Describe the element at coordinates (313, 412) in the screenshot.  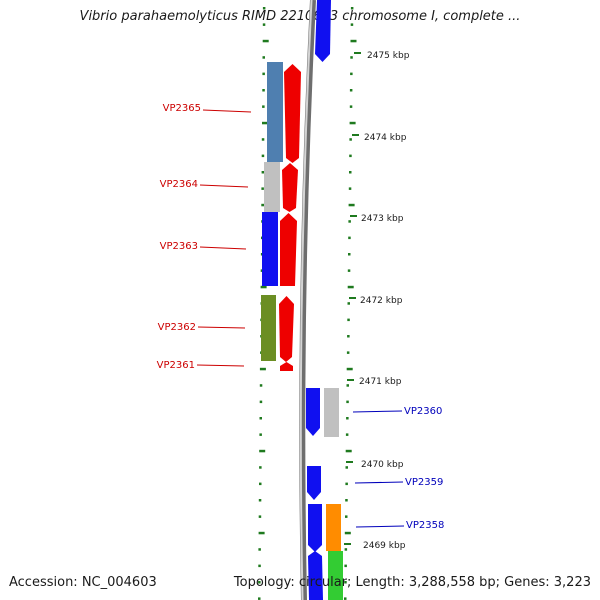
I see `cds-arrow-vp2360` at that location.